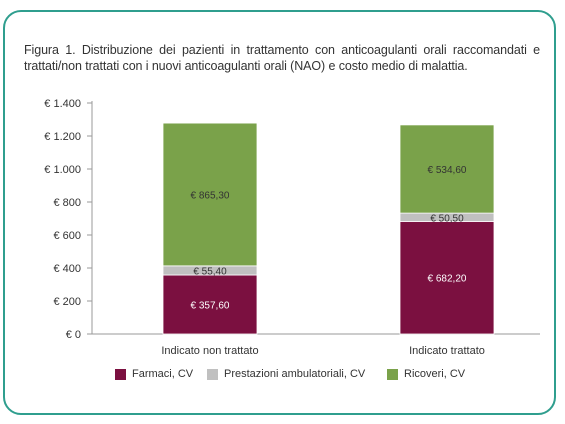 This screenshot has width=565, height=424. What do you see at coordinates (447, 218) in the screenshot?
I see `data-label: € 50,50` at bounding box center [447, 218].